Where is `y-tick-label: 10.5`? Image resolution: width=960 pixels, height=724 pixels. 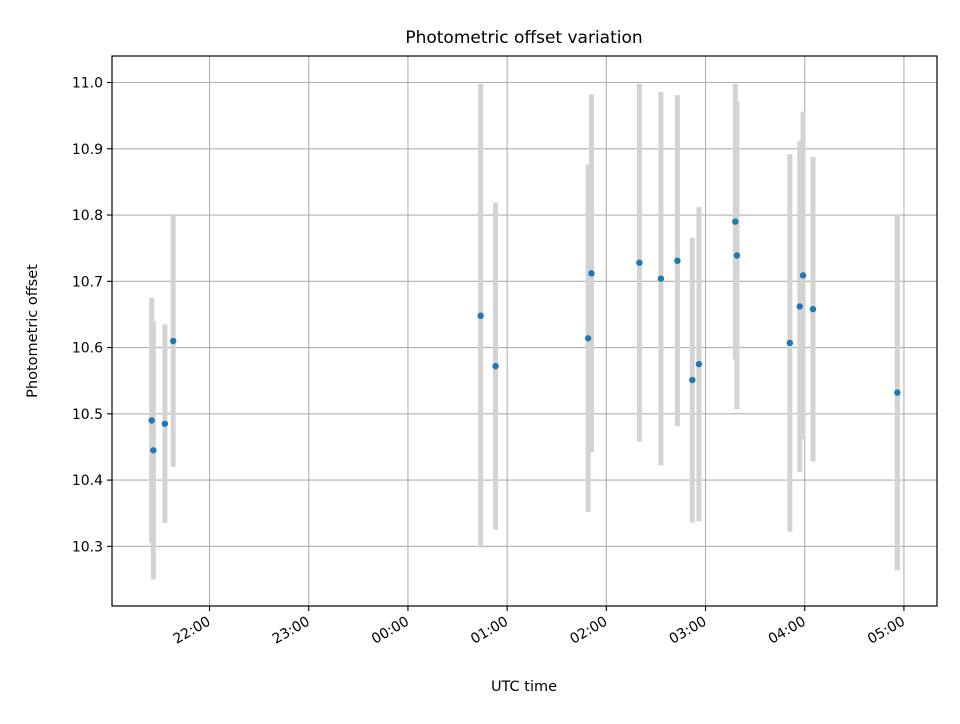
y-tick-label: 10.5 is located at coordinates (87, 415).